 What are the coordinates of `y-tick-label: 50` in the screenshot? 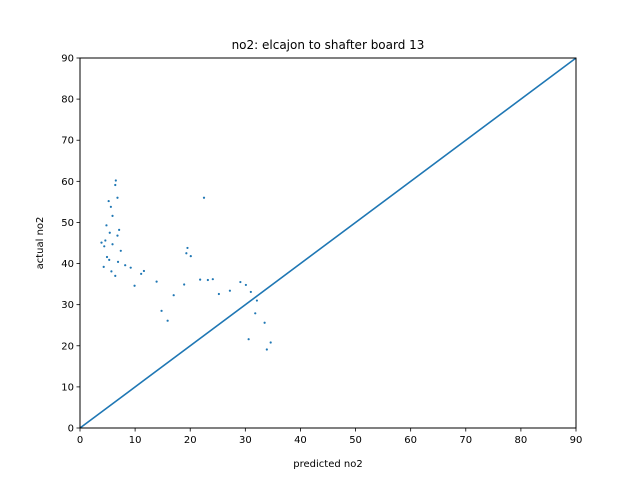 It's located at (67, 223).